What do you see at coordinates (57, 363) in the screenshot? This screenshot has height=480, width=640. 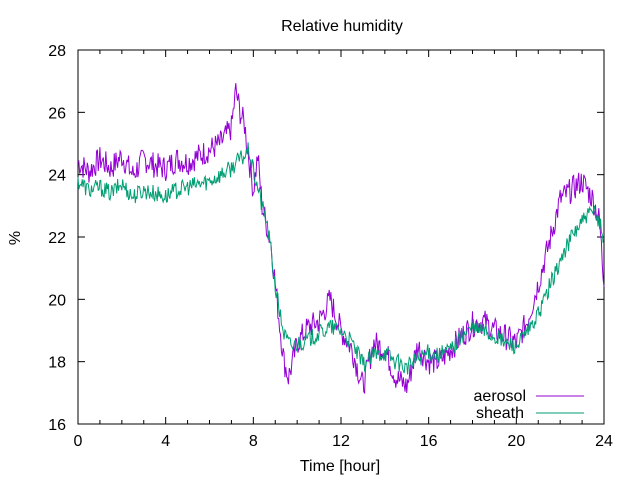 I see `y-tick-label: 18` at bounding box center [57, 363].